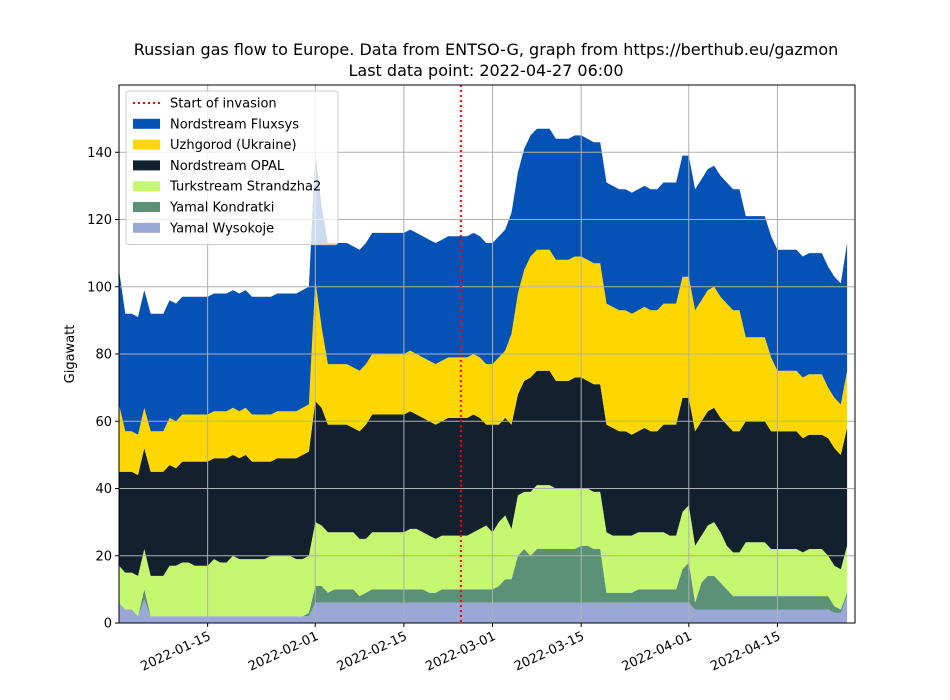  Describe the element at coordinates (227, 166) in the screenshot. I see `legend-label: Nordstream OPAL` at that location.